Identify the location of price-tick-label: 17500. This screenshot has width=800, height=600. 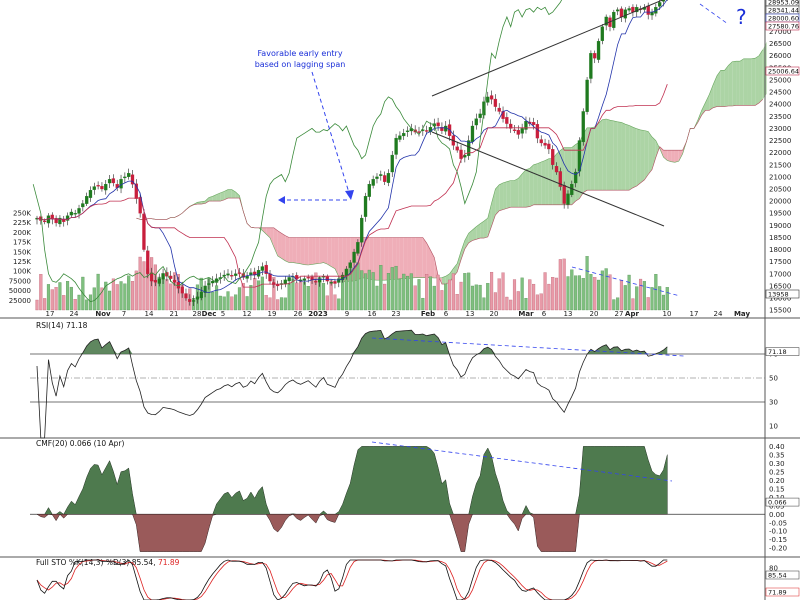
(780, 262).